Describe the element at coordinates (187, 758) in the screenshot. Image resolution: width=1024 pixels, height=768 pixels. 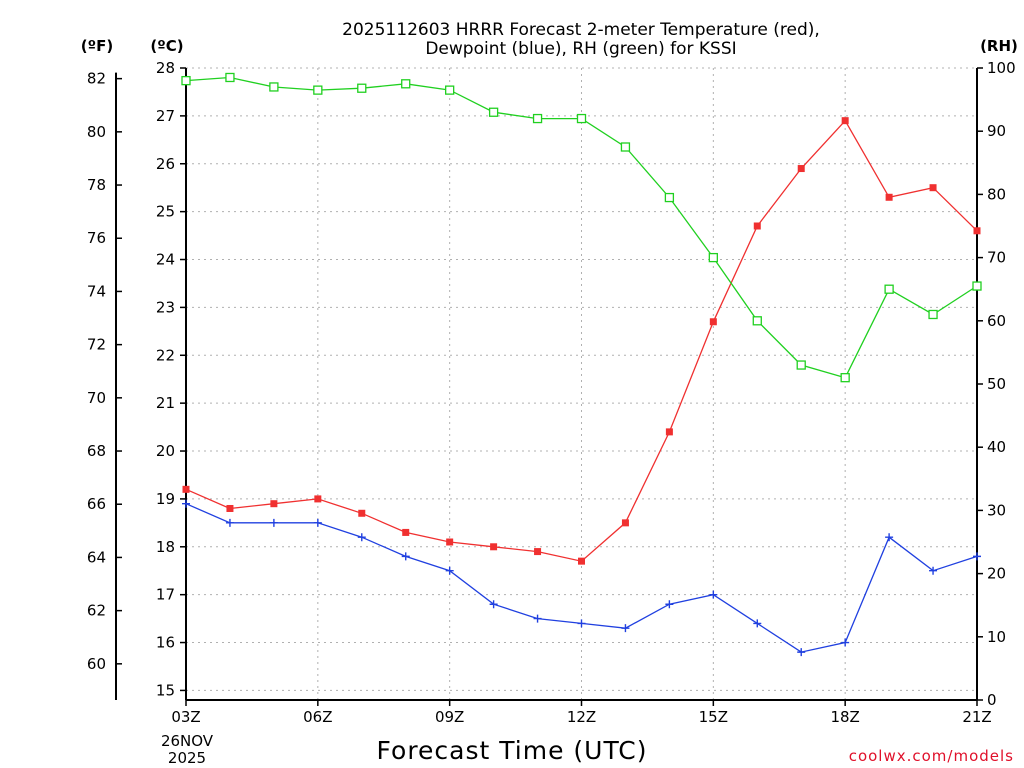
I see `date-label-year: 2025` at that location.